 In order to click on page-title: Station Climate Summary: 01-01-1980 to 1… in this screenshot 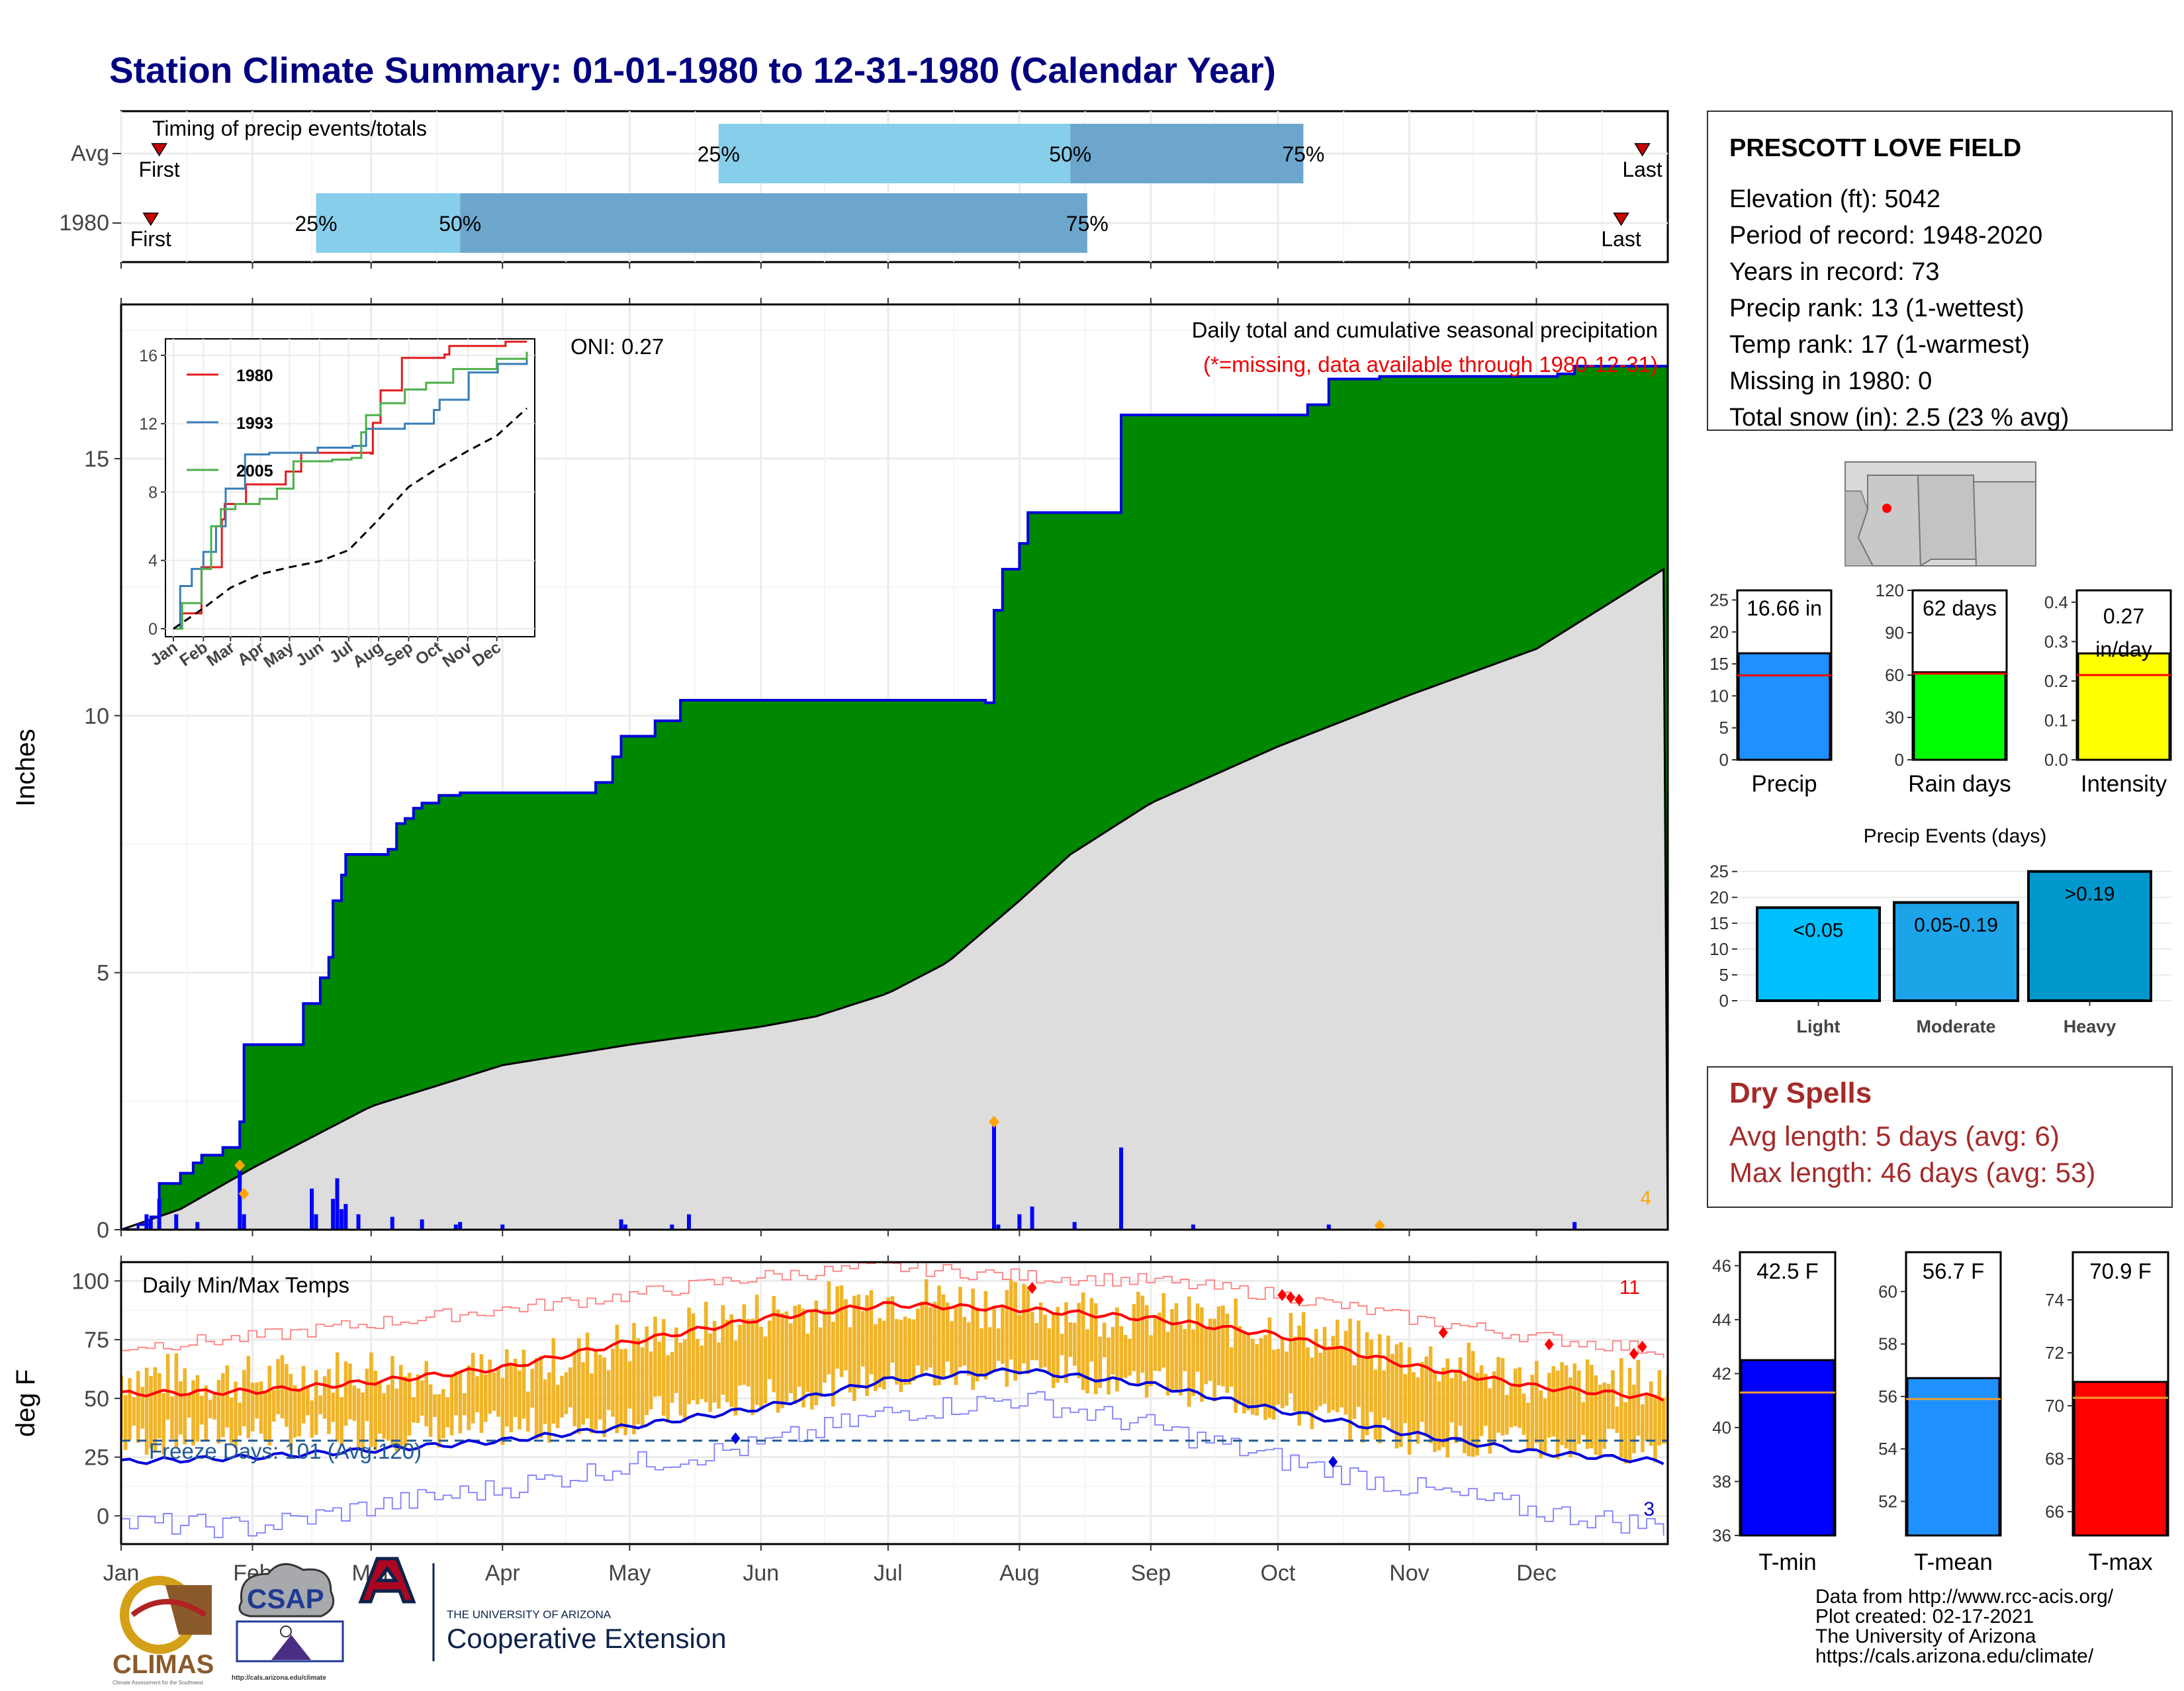, I will do `click(692, 70)`.